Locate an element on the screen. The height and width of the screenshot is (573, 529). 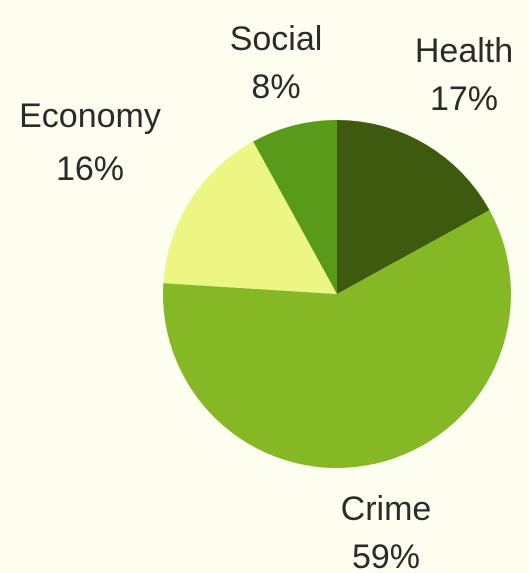
slice-value-crime: 59% is located at coordinates (386, 555).